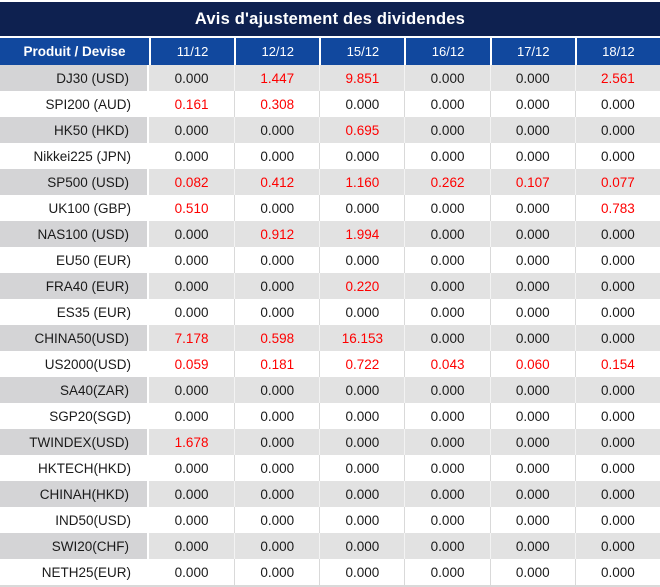 This screenshot has height=587, width=660. I want to click on value-cell: 0.059, so click(191, 364).